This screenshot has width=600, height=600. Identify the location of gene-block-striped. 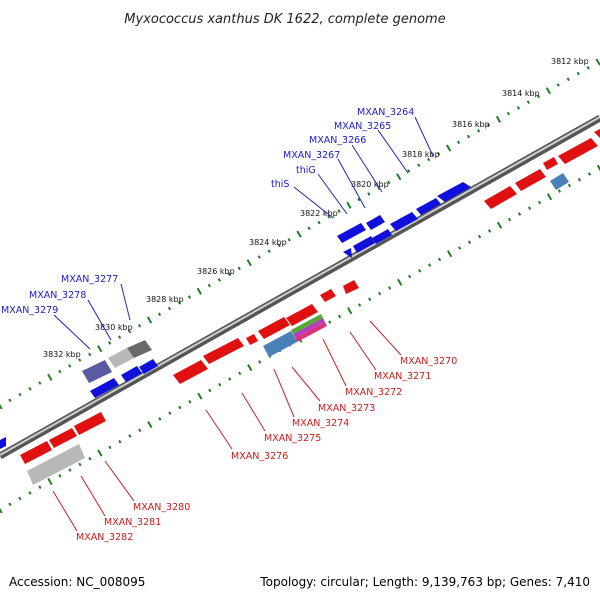
(309, 328).